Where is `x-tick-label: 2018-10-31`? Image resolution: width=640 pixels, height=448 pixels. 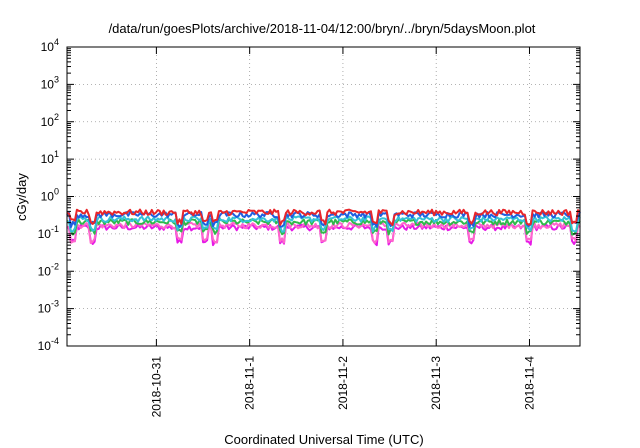
x-tick-label: 2018-10-31 is located at coordinates (156, 387).